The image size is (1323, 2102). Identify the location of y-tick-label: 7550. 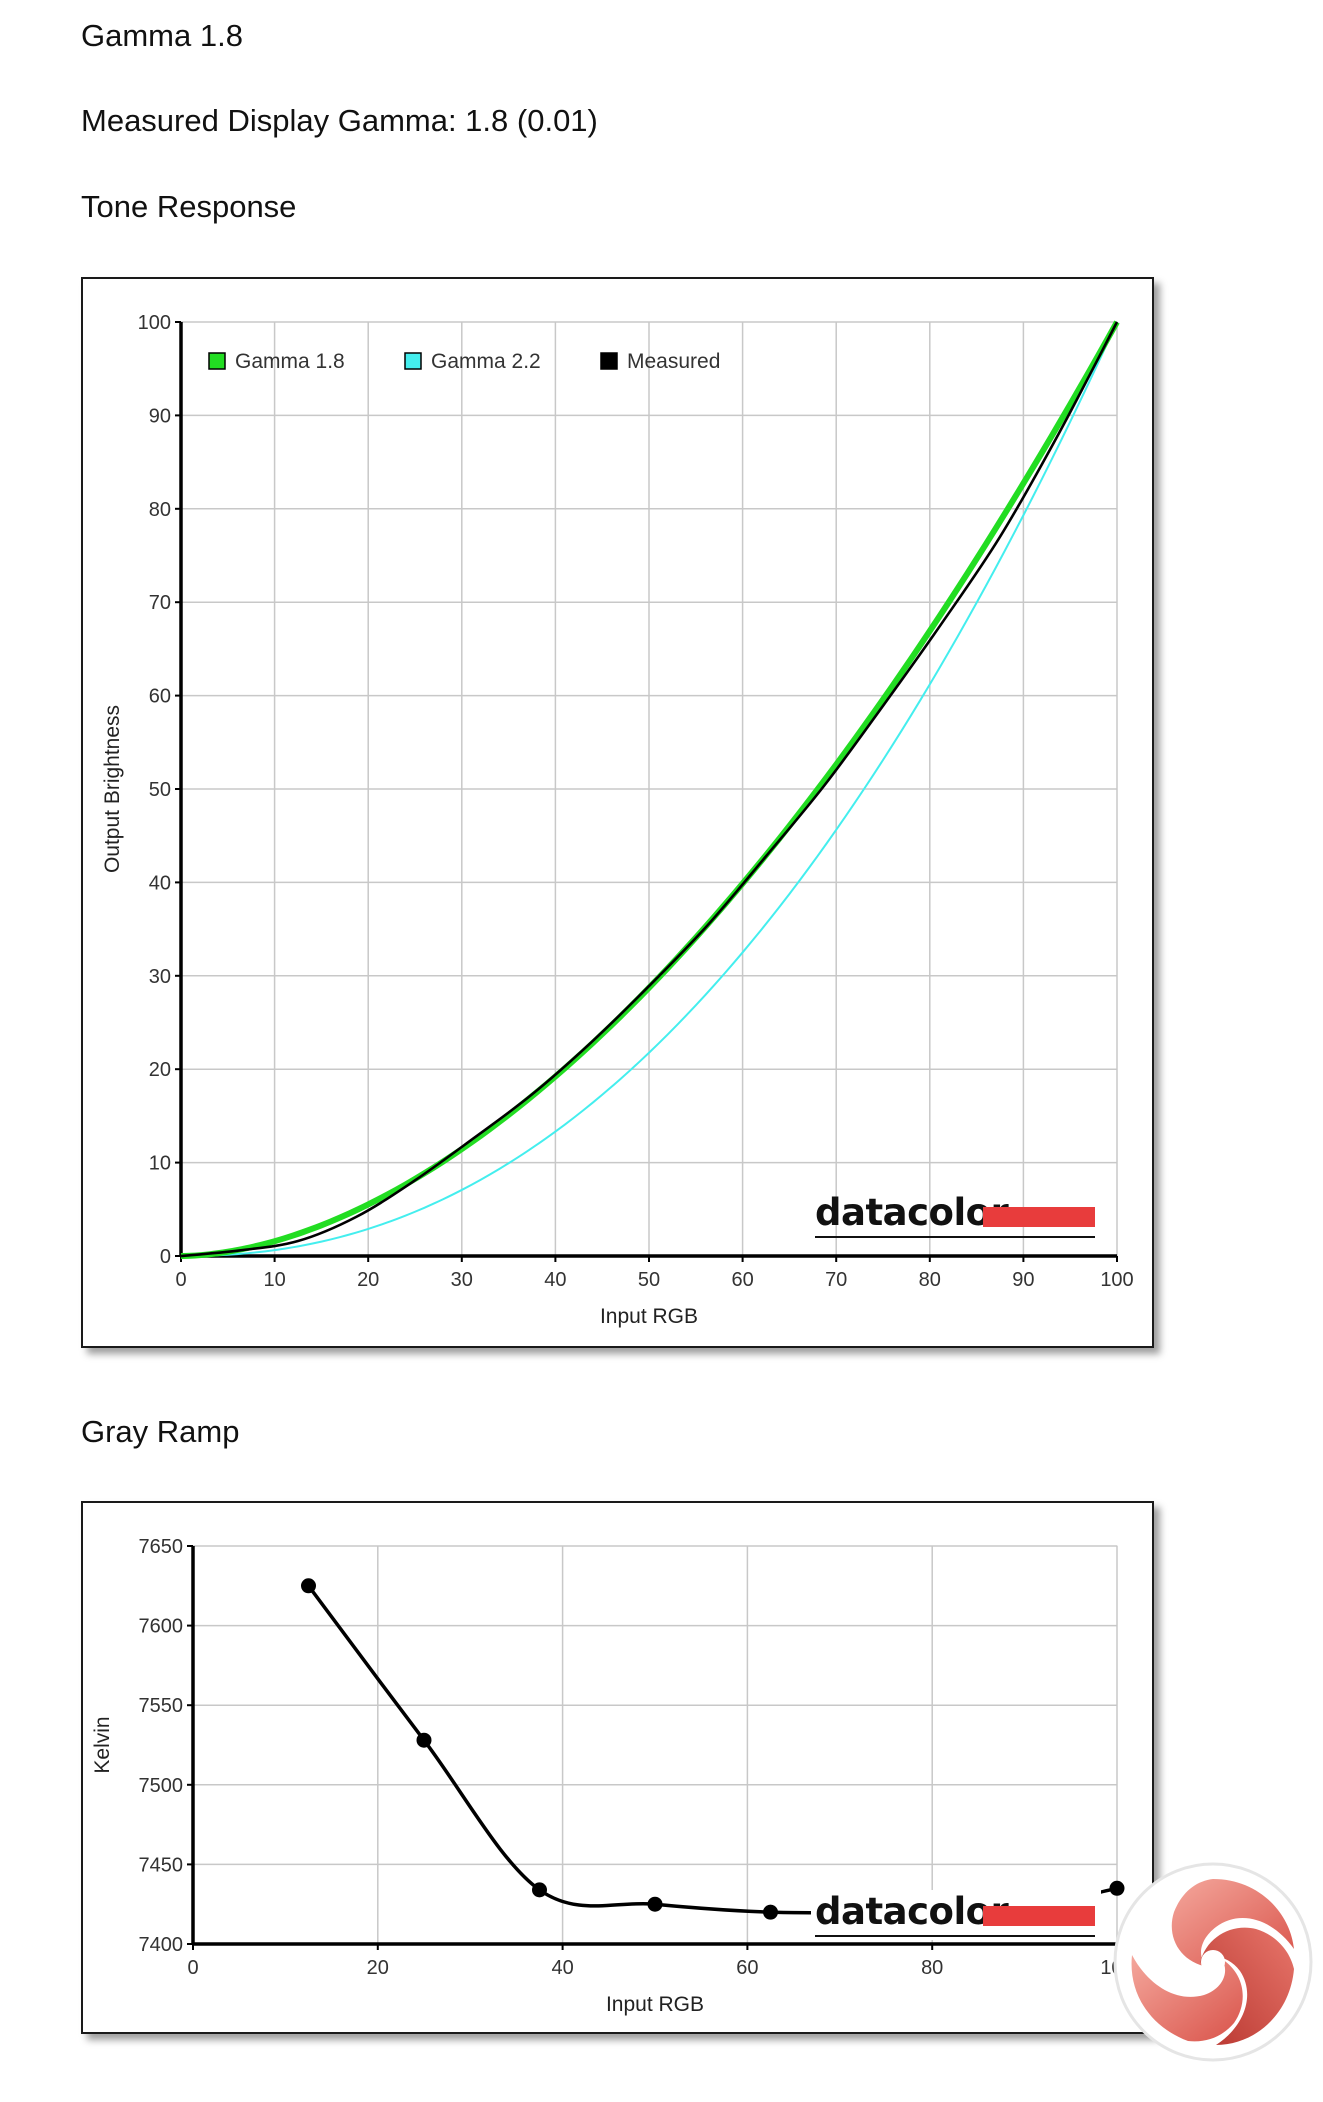
(161, 1706).